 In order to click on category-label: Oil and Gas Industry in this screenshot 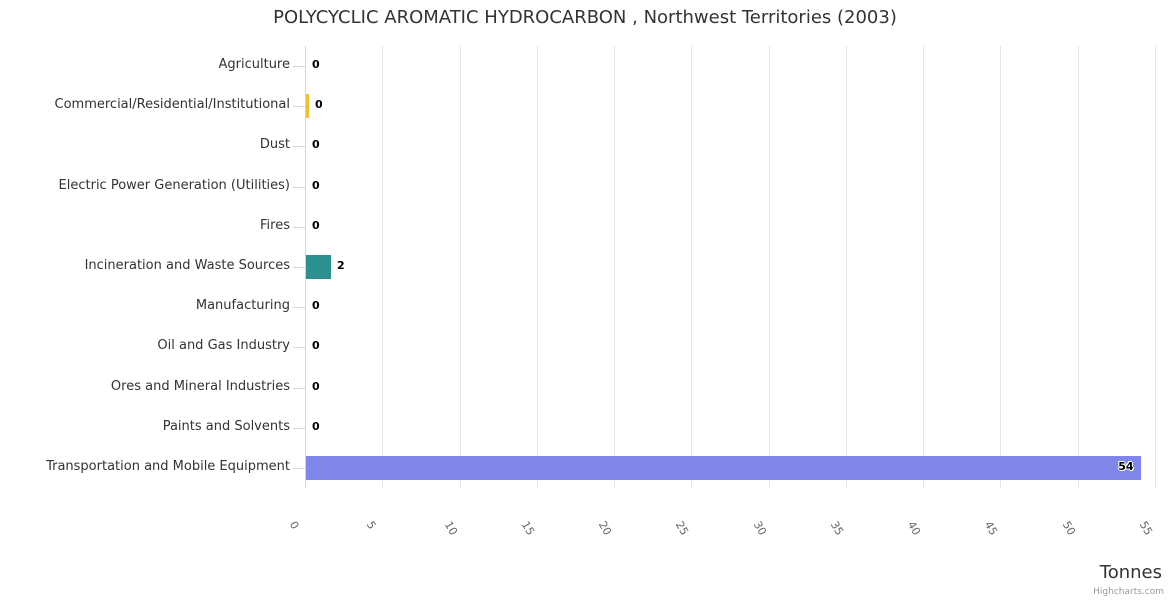, I will do `click(223, 346)`.